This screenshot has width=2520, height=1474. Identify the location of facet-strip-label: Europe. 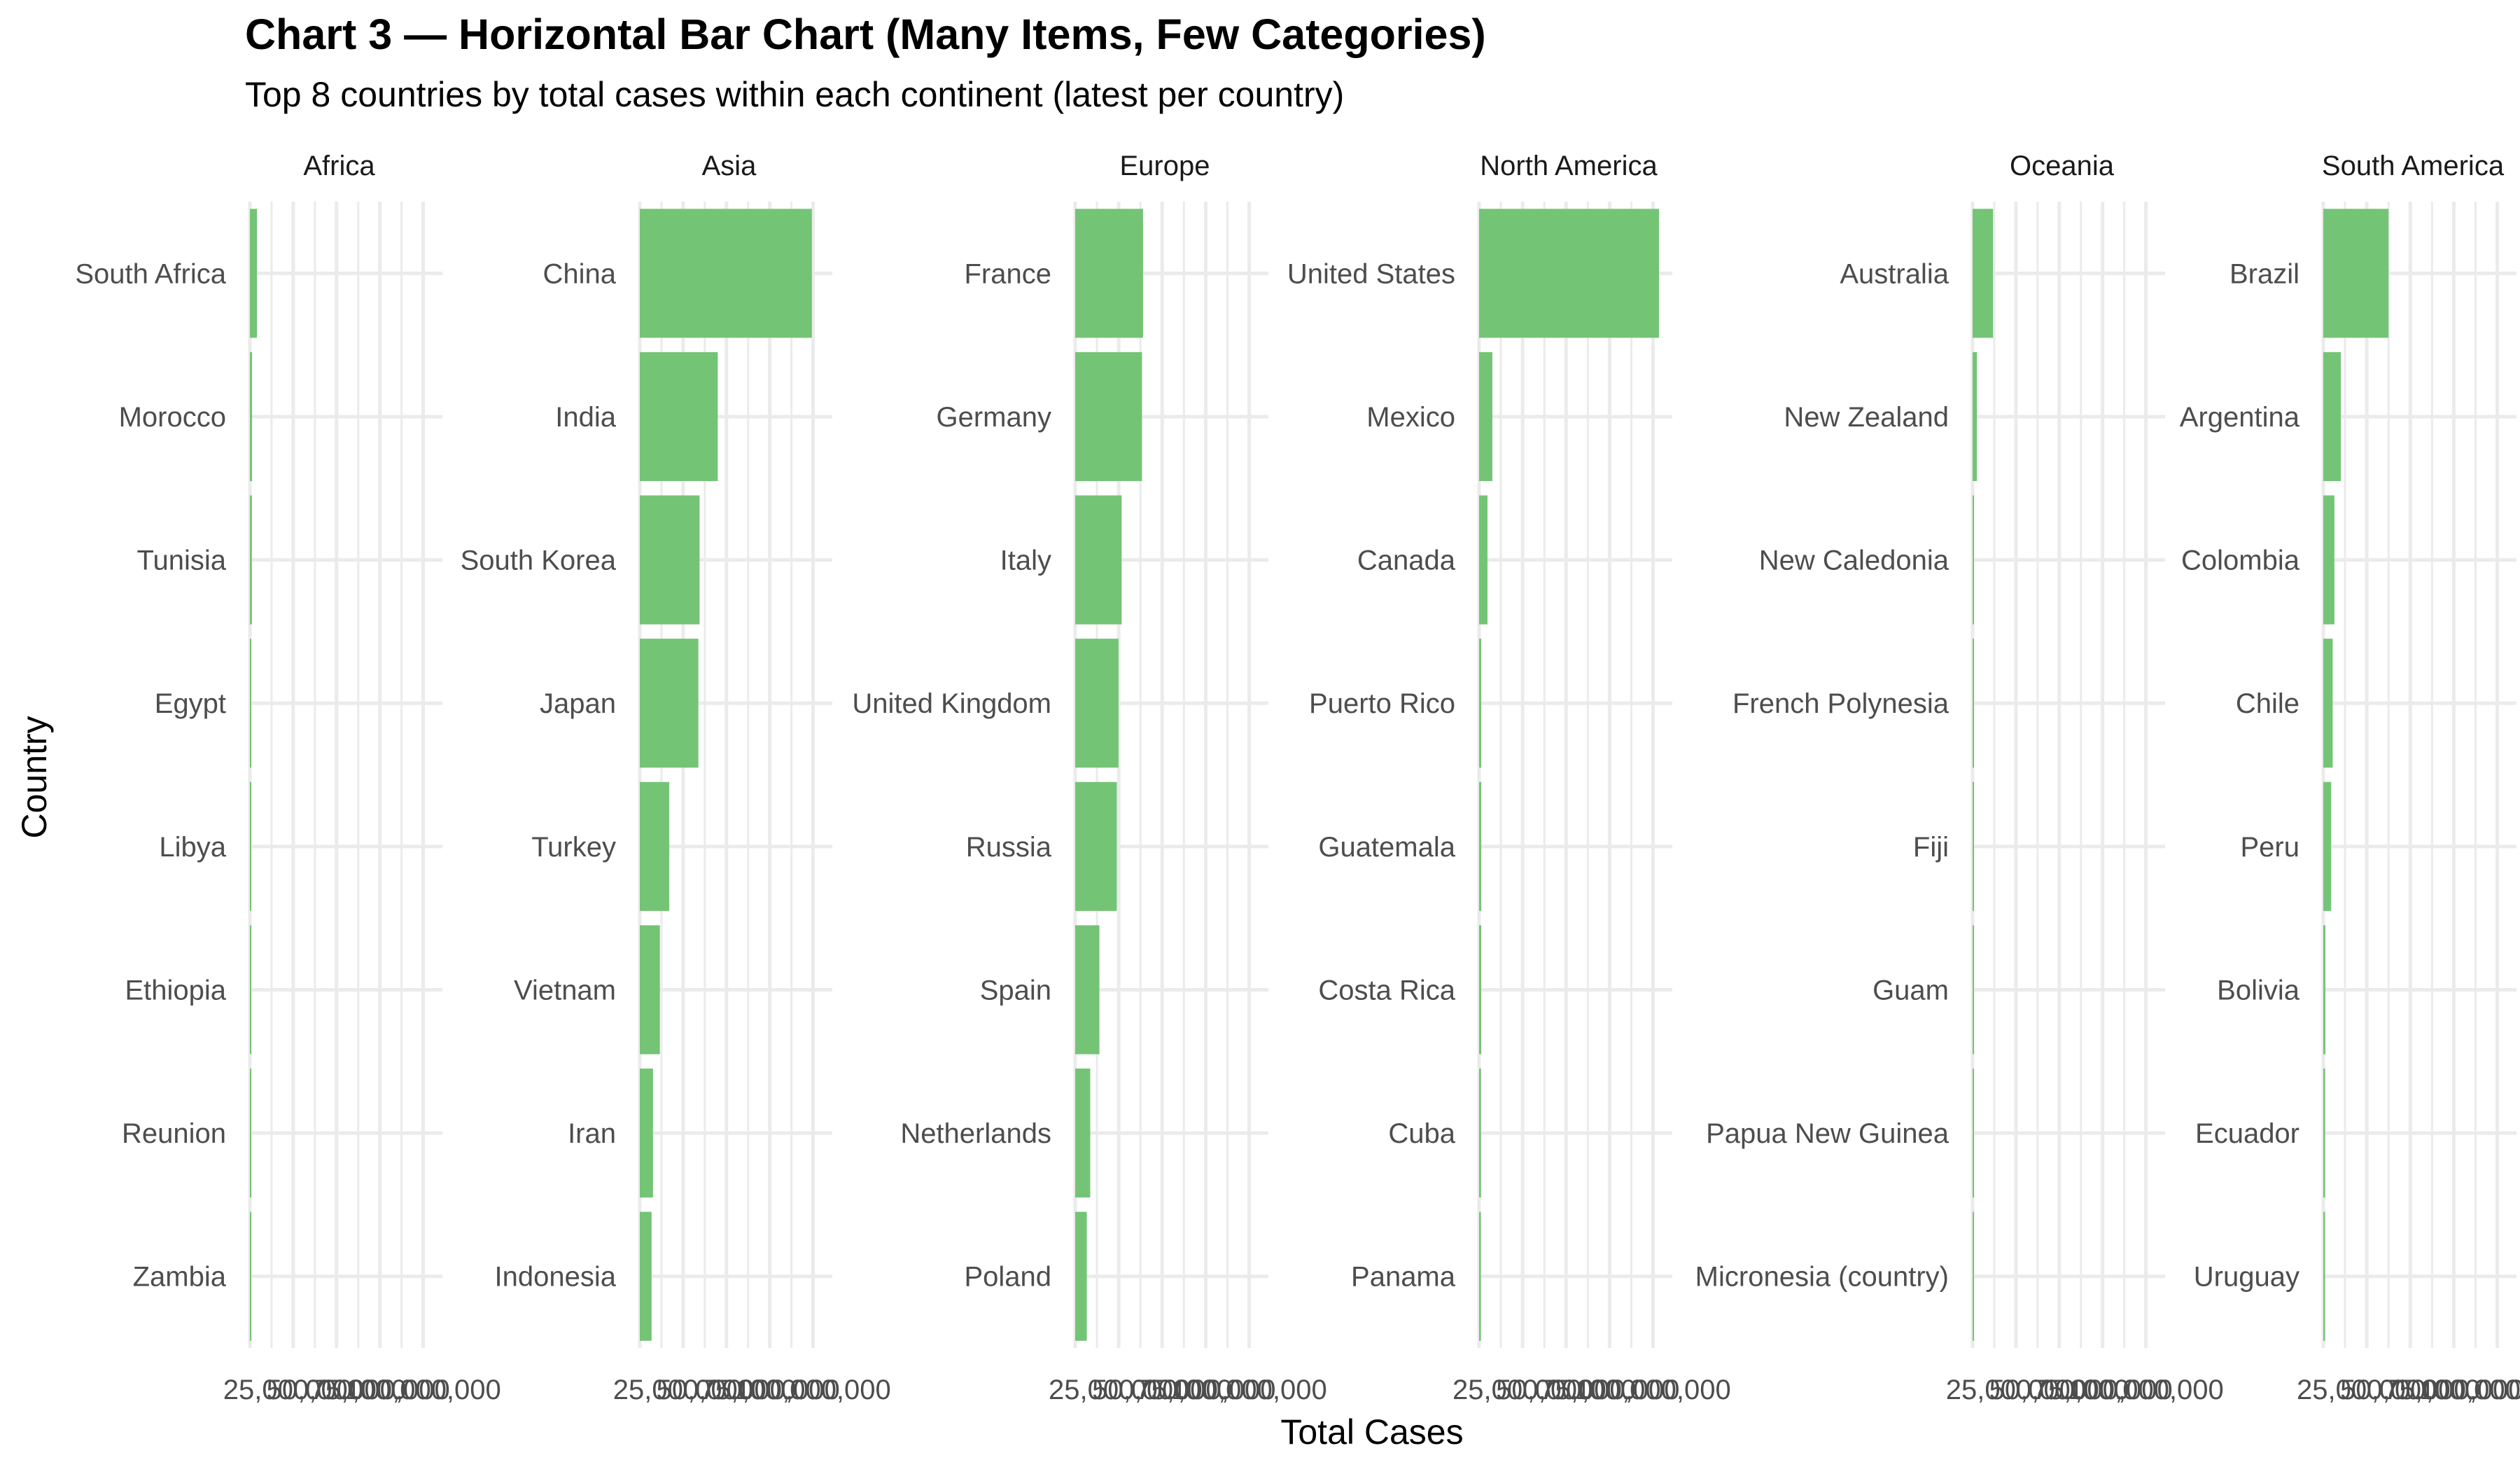
(1165, 166).